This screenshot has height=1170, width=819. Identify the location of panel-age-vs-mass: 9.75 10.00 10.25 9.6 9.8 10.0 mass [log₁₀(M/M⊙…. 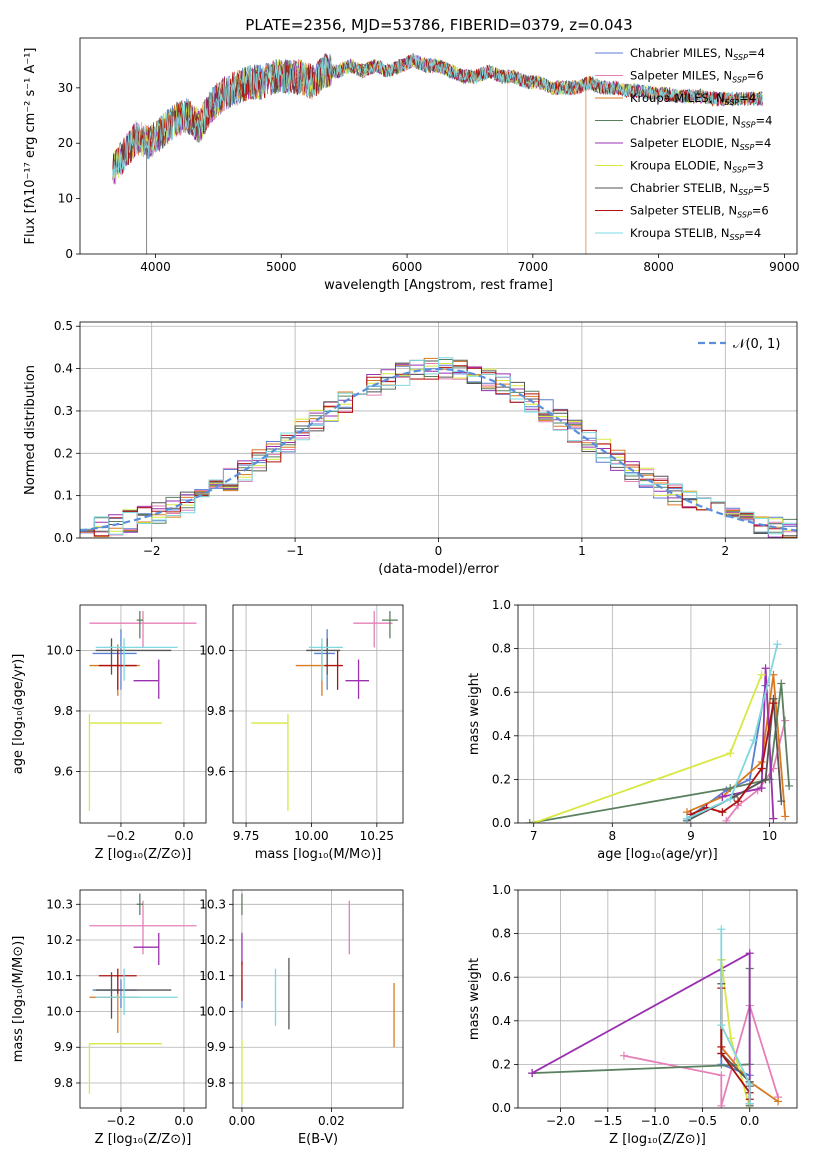
(301, 733).